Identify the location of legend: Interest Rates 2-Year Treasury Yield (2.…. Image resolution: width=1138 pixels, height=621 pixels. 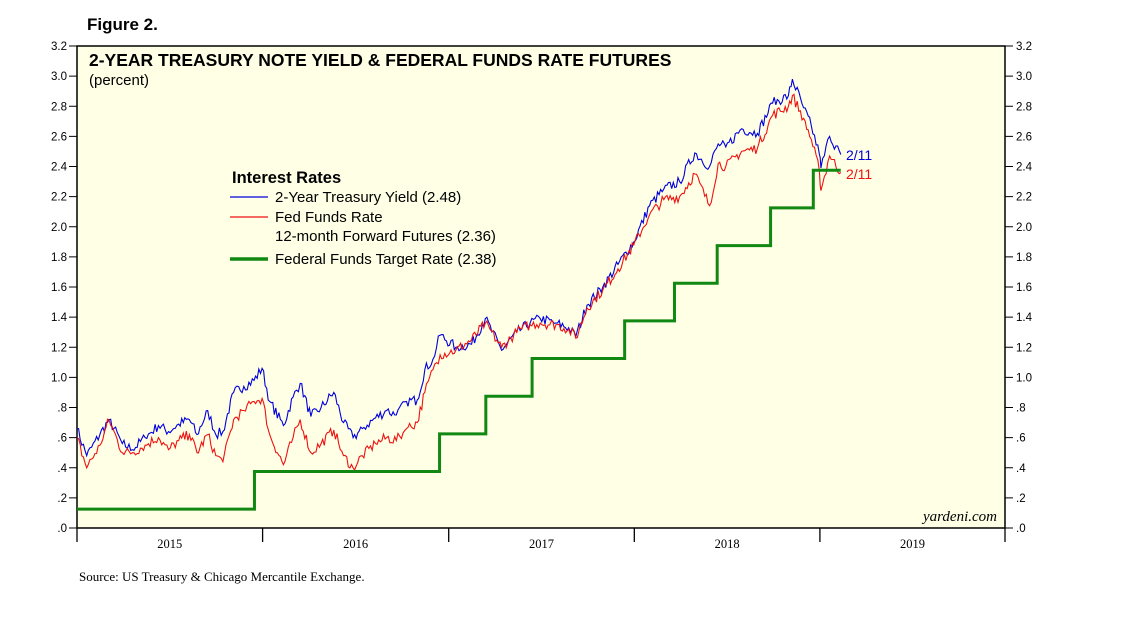
(363, 218).